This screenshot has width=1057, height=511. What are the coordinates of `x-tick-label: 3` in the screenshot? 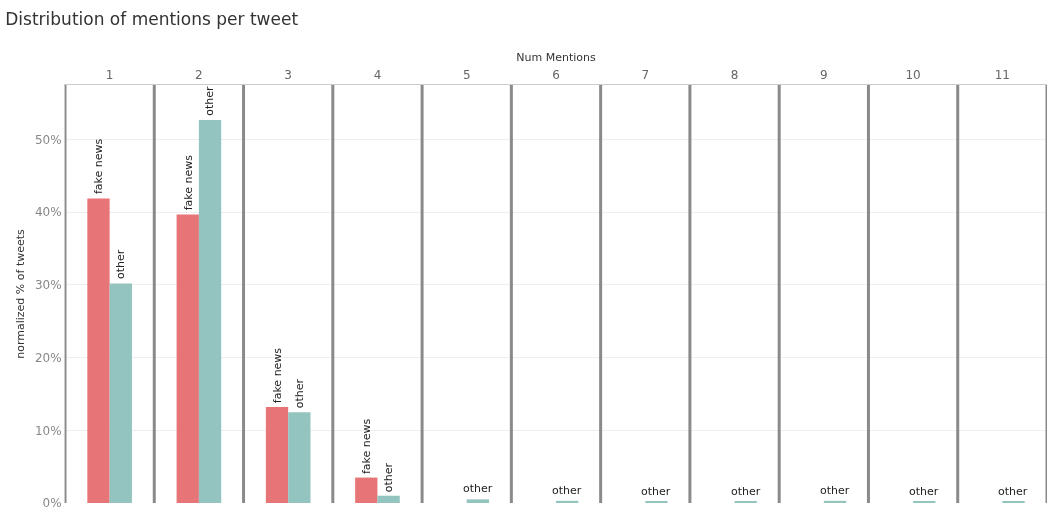 It's located at (288, 75).